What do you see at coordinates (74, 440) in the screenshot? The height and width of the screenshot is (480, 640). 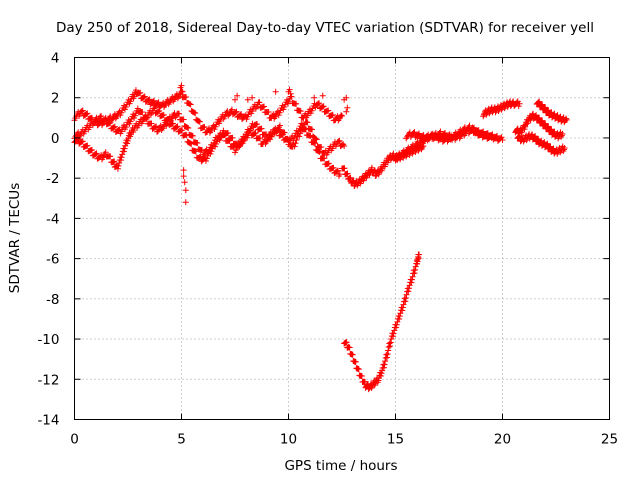 I see `x-tick-label: 0` at bounding box center [74, 440].